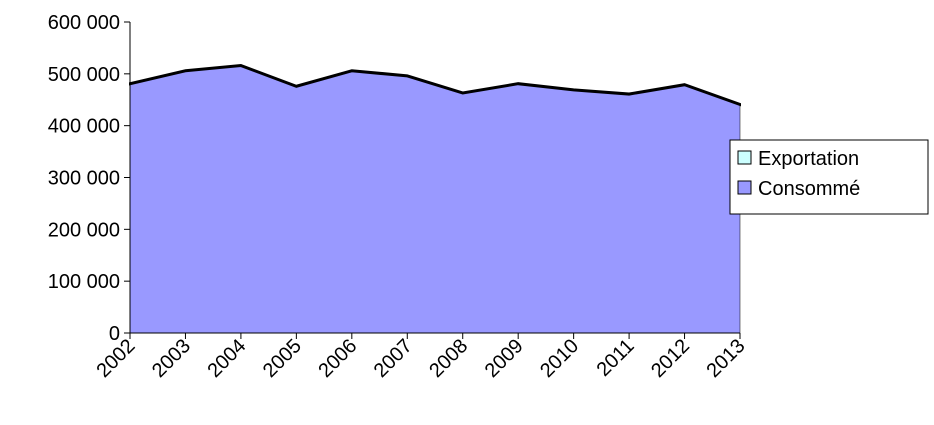 Image resolution: width=934 pixels, height=425 pixels. I want to click on x-tick-label: 2002, so click(116, 358).